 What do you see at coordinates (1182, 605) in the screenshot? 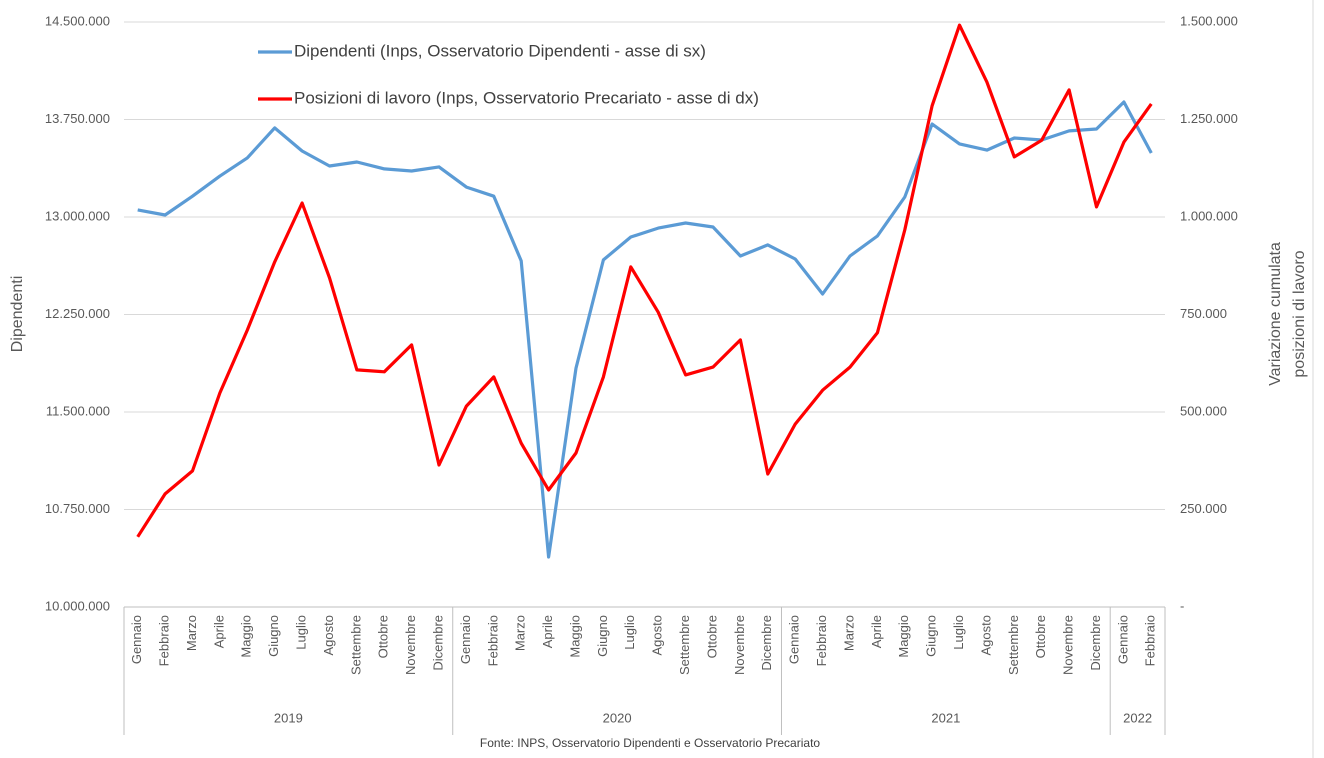
I see `y2-tick-label: -` at bounding box center [1182, 605].